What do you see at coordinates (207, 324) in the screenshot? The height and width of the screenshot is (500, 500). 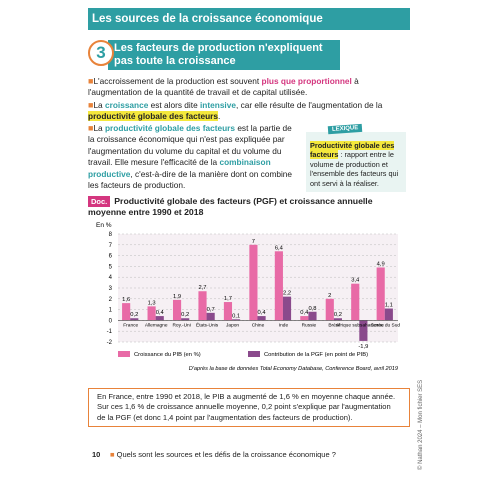 I see `x-tick-label: États-Unis` at bounding box center [207, 324].